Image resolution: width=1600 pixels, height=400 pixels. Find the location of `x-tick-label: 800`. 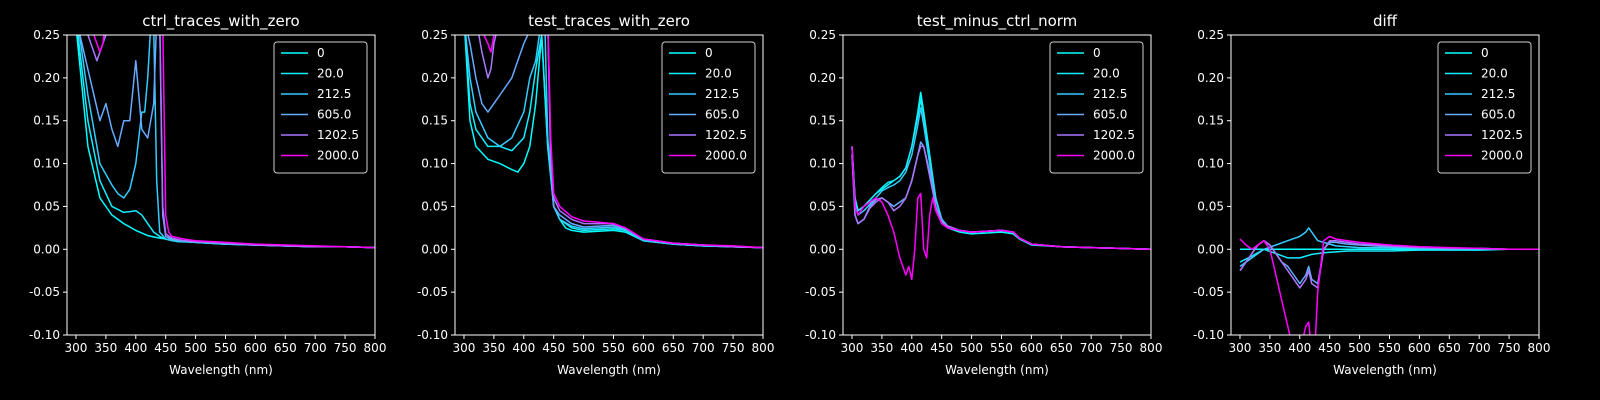

x-tick-label: 800 is located at coordinates (375, 348).